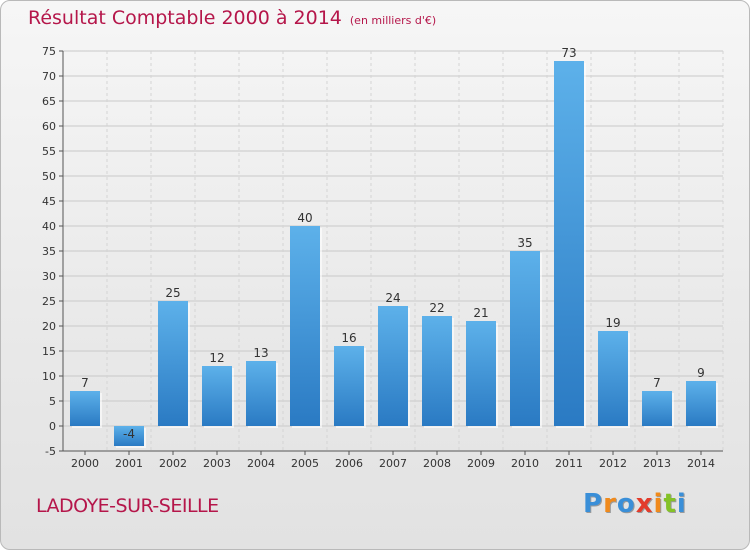 The width and height of the screenshot is (750, 550). What do you see at coordinates (49, 151) in the screenshot?
I see `y-tick-label: 55` at bounding box center [49, 151].